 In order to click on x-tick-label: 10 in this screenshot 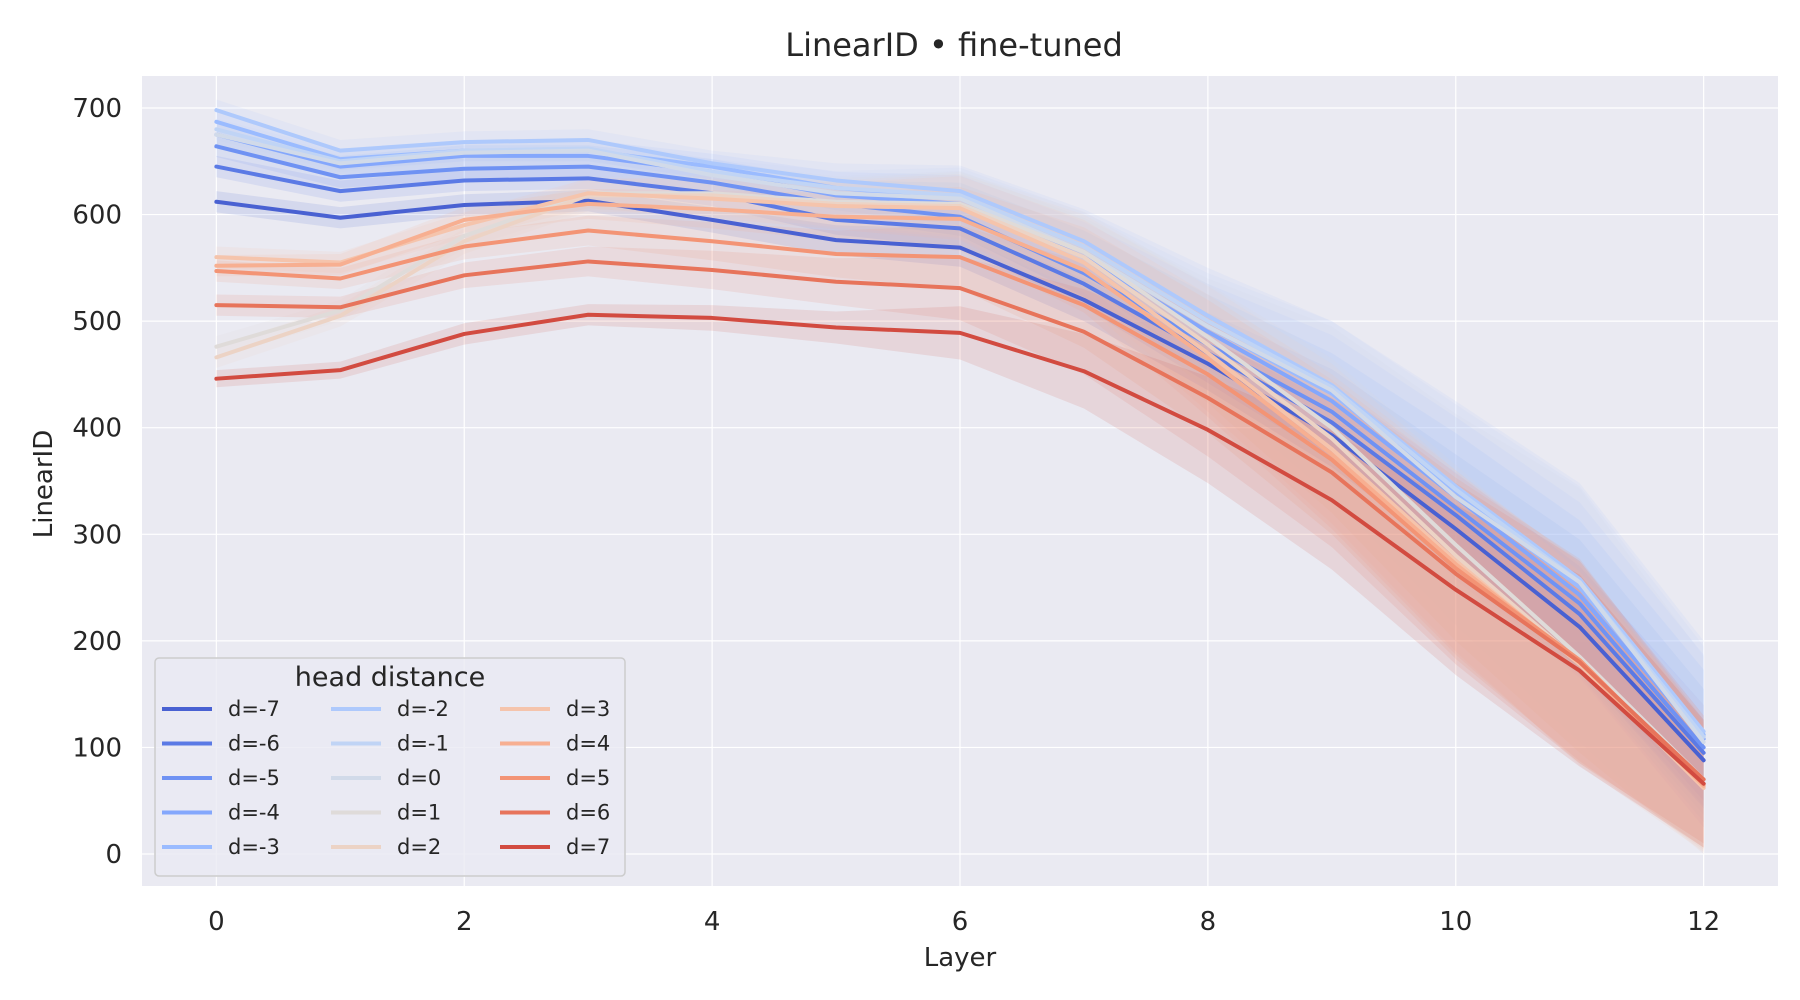, I will do `click(1455, 922)`.